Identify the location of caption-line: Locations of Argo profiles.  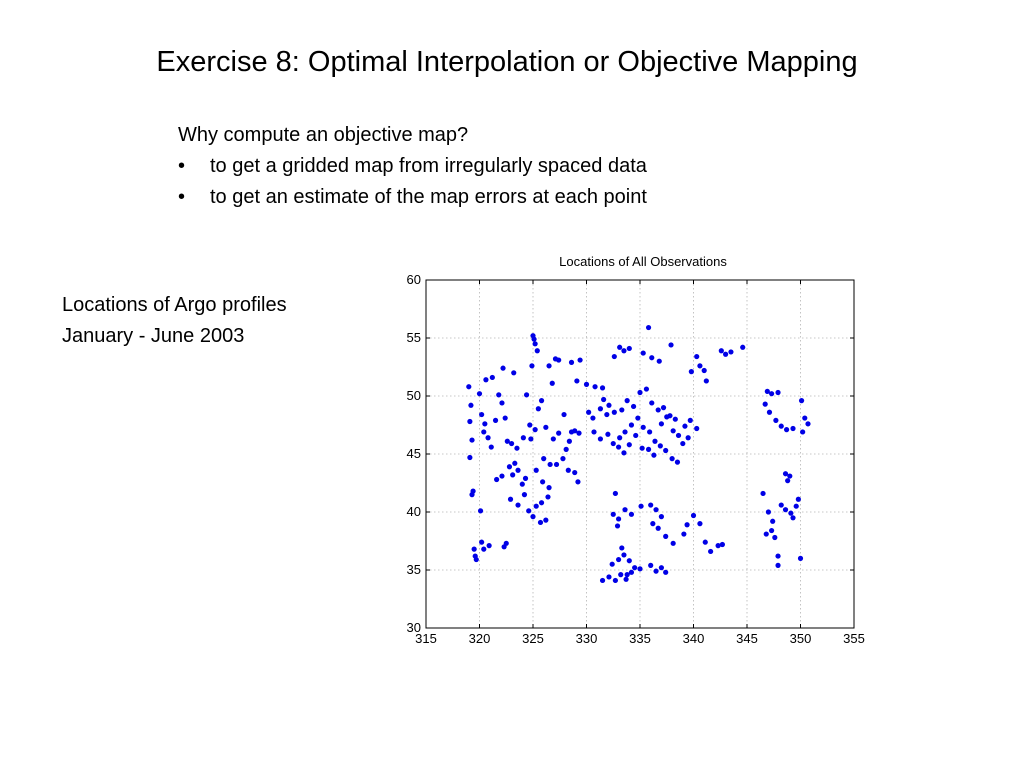
(174, 305).